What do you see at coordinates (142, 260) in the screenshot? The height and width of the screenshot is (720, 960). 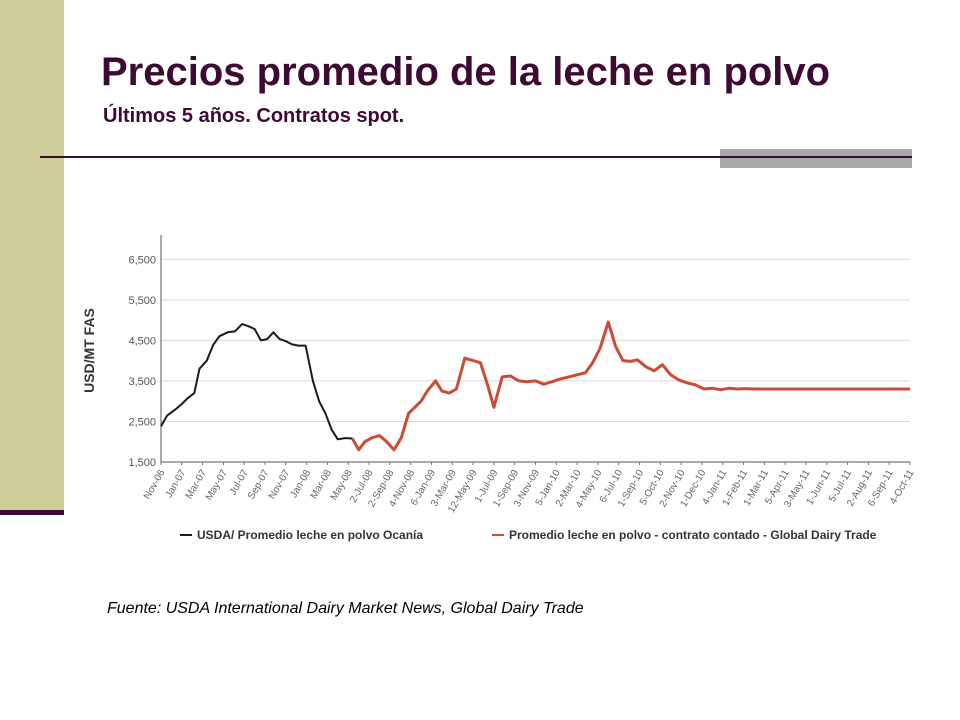 I see `y-tick-label: 6,500` at bounding box center [142, 260].